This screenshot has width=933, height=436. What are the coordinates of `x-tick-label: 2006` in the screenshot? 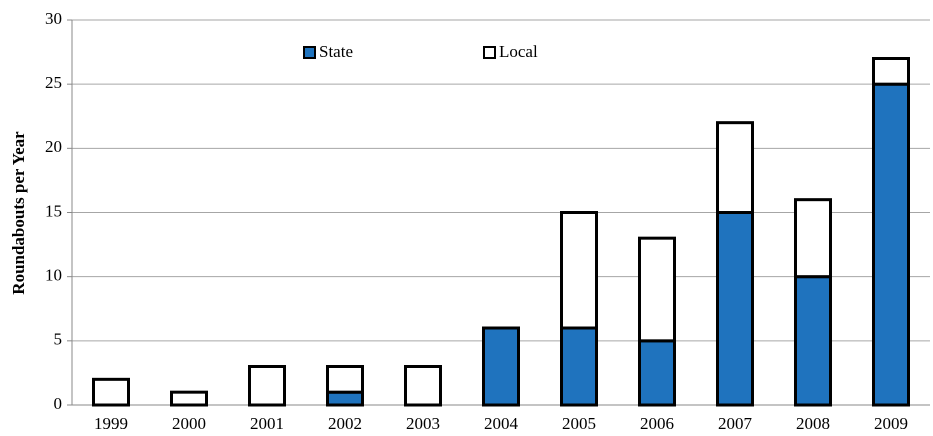 It's located at (657, 423).